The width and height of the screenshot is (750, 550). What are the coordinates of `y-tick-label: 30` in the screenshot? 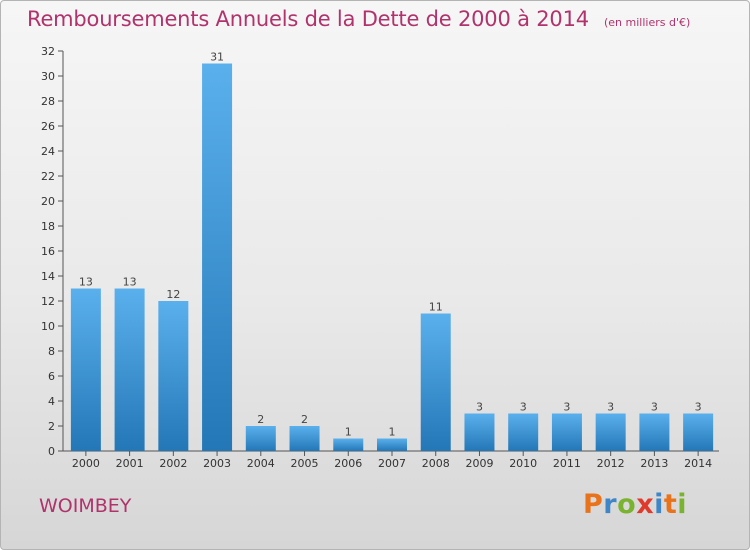 It's located at (48, 76).